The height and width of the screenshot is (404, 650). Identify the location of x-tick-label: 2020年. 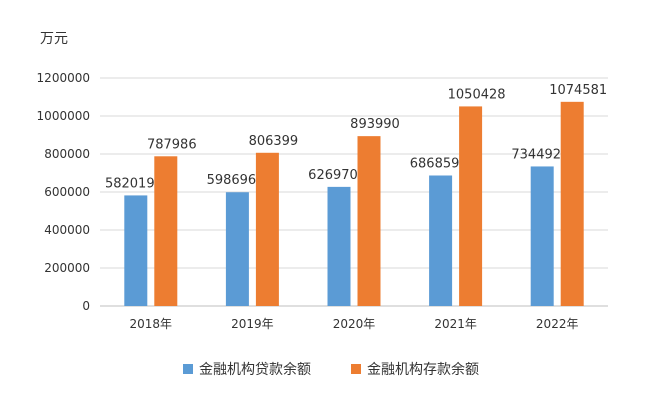
(354, 324).